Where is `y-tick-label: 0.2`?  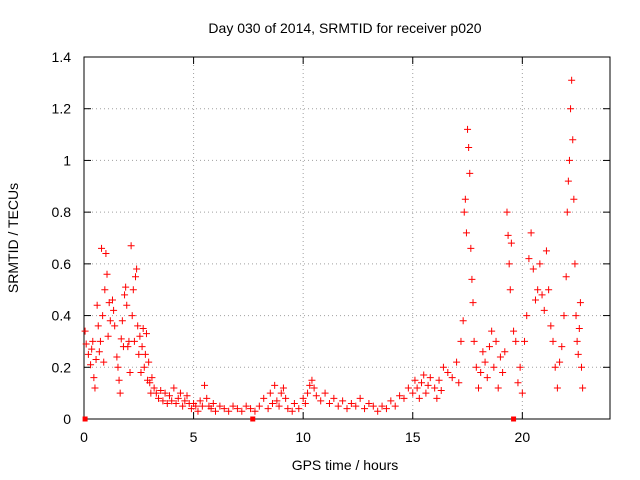 y-tick-label: 0.2 is located at coordinates (62, 367).